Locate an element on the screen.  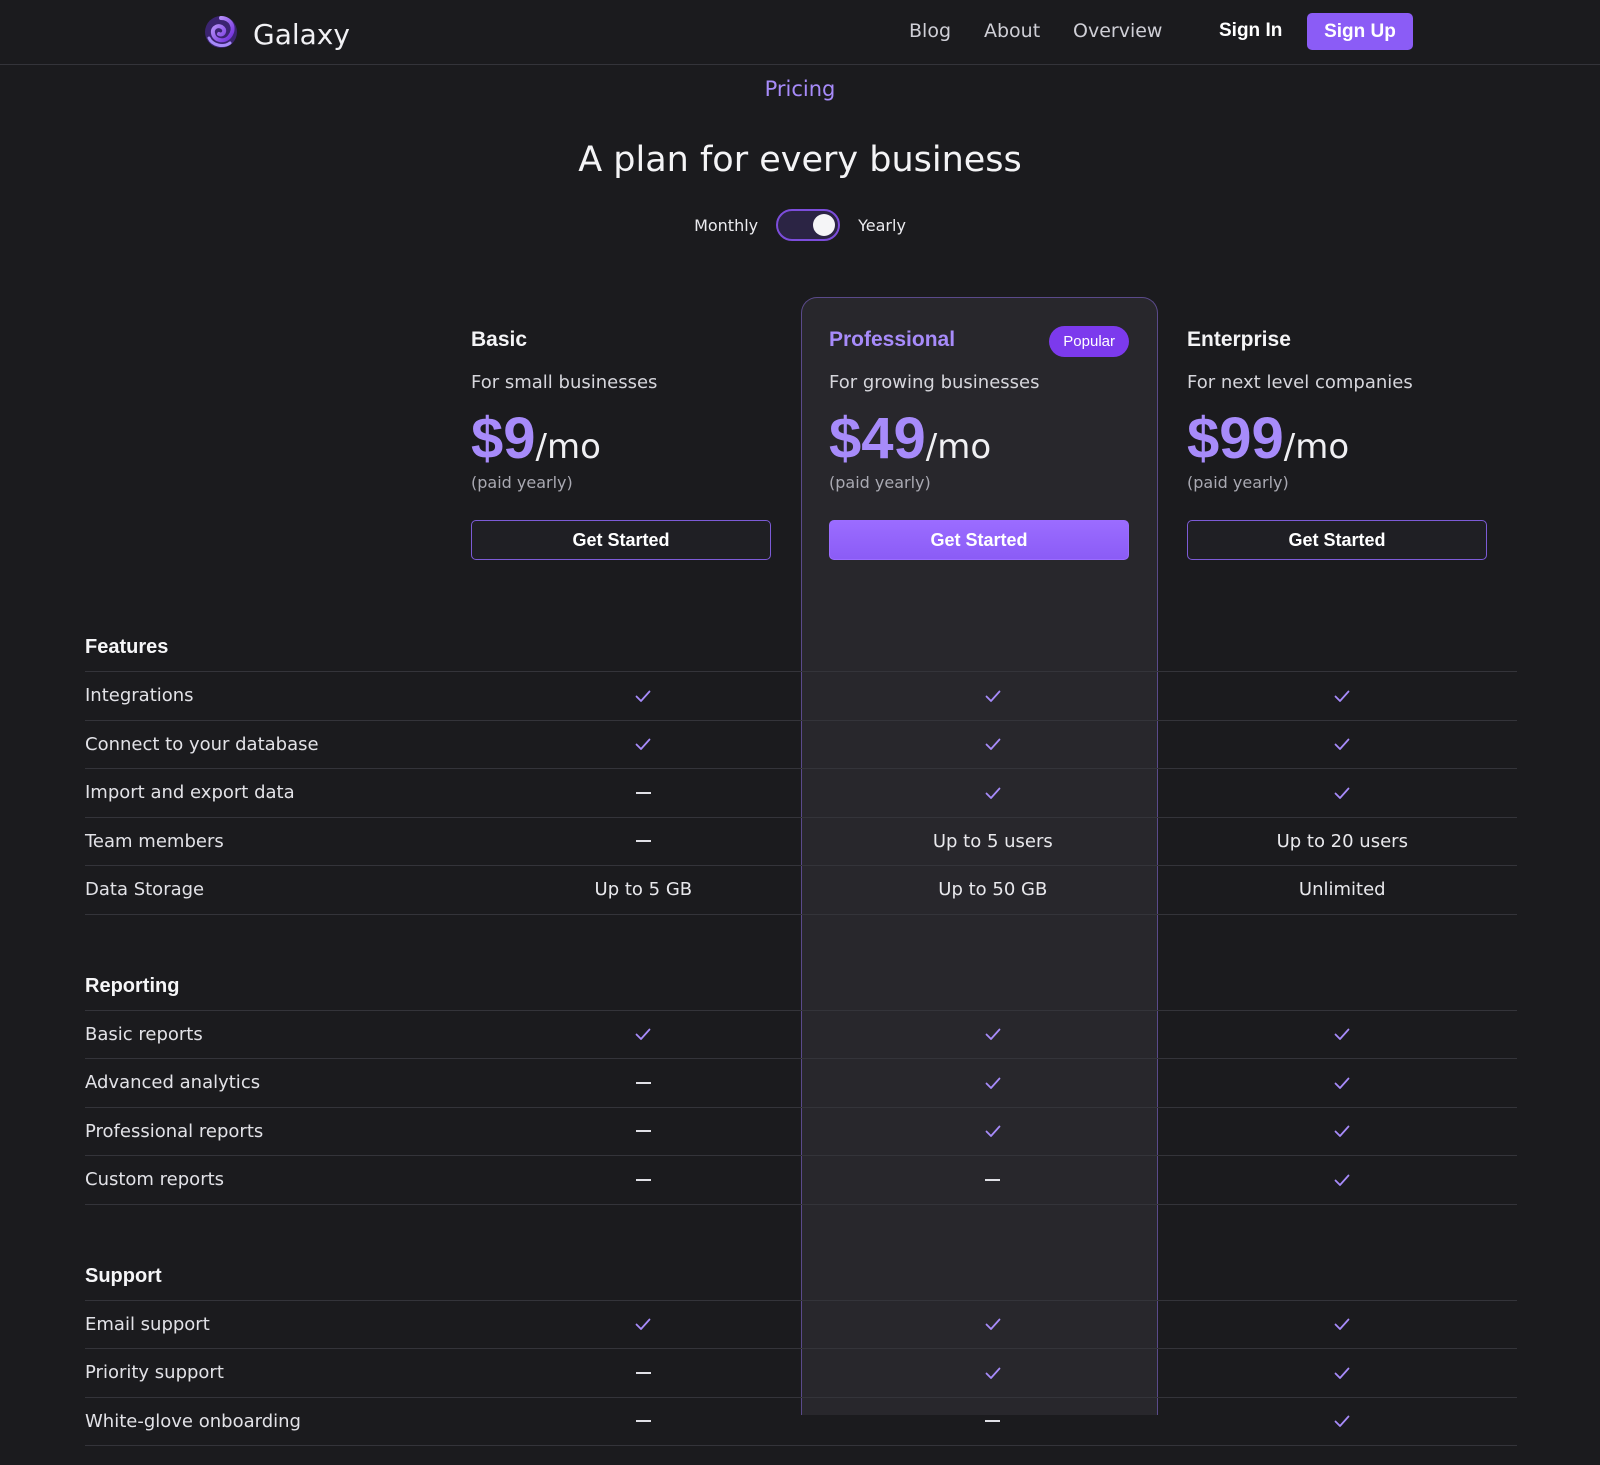
yearly-label: Yearly is located at coordinates (882, 225).